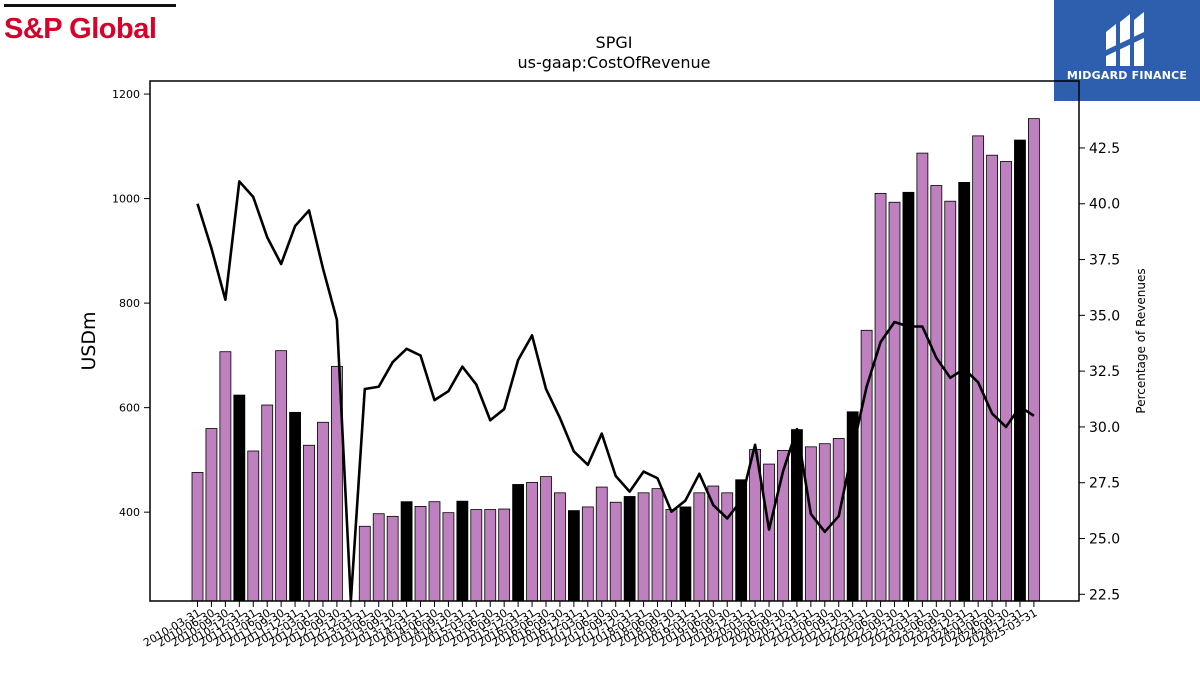 This screenshot has width=1200, height=675. What do you see at coordinates (613, 62) in the screenshot?
I see `chart-subtitle: us-gaap:CostOfRevenue` at bounding box center [613, 62].